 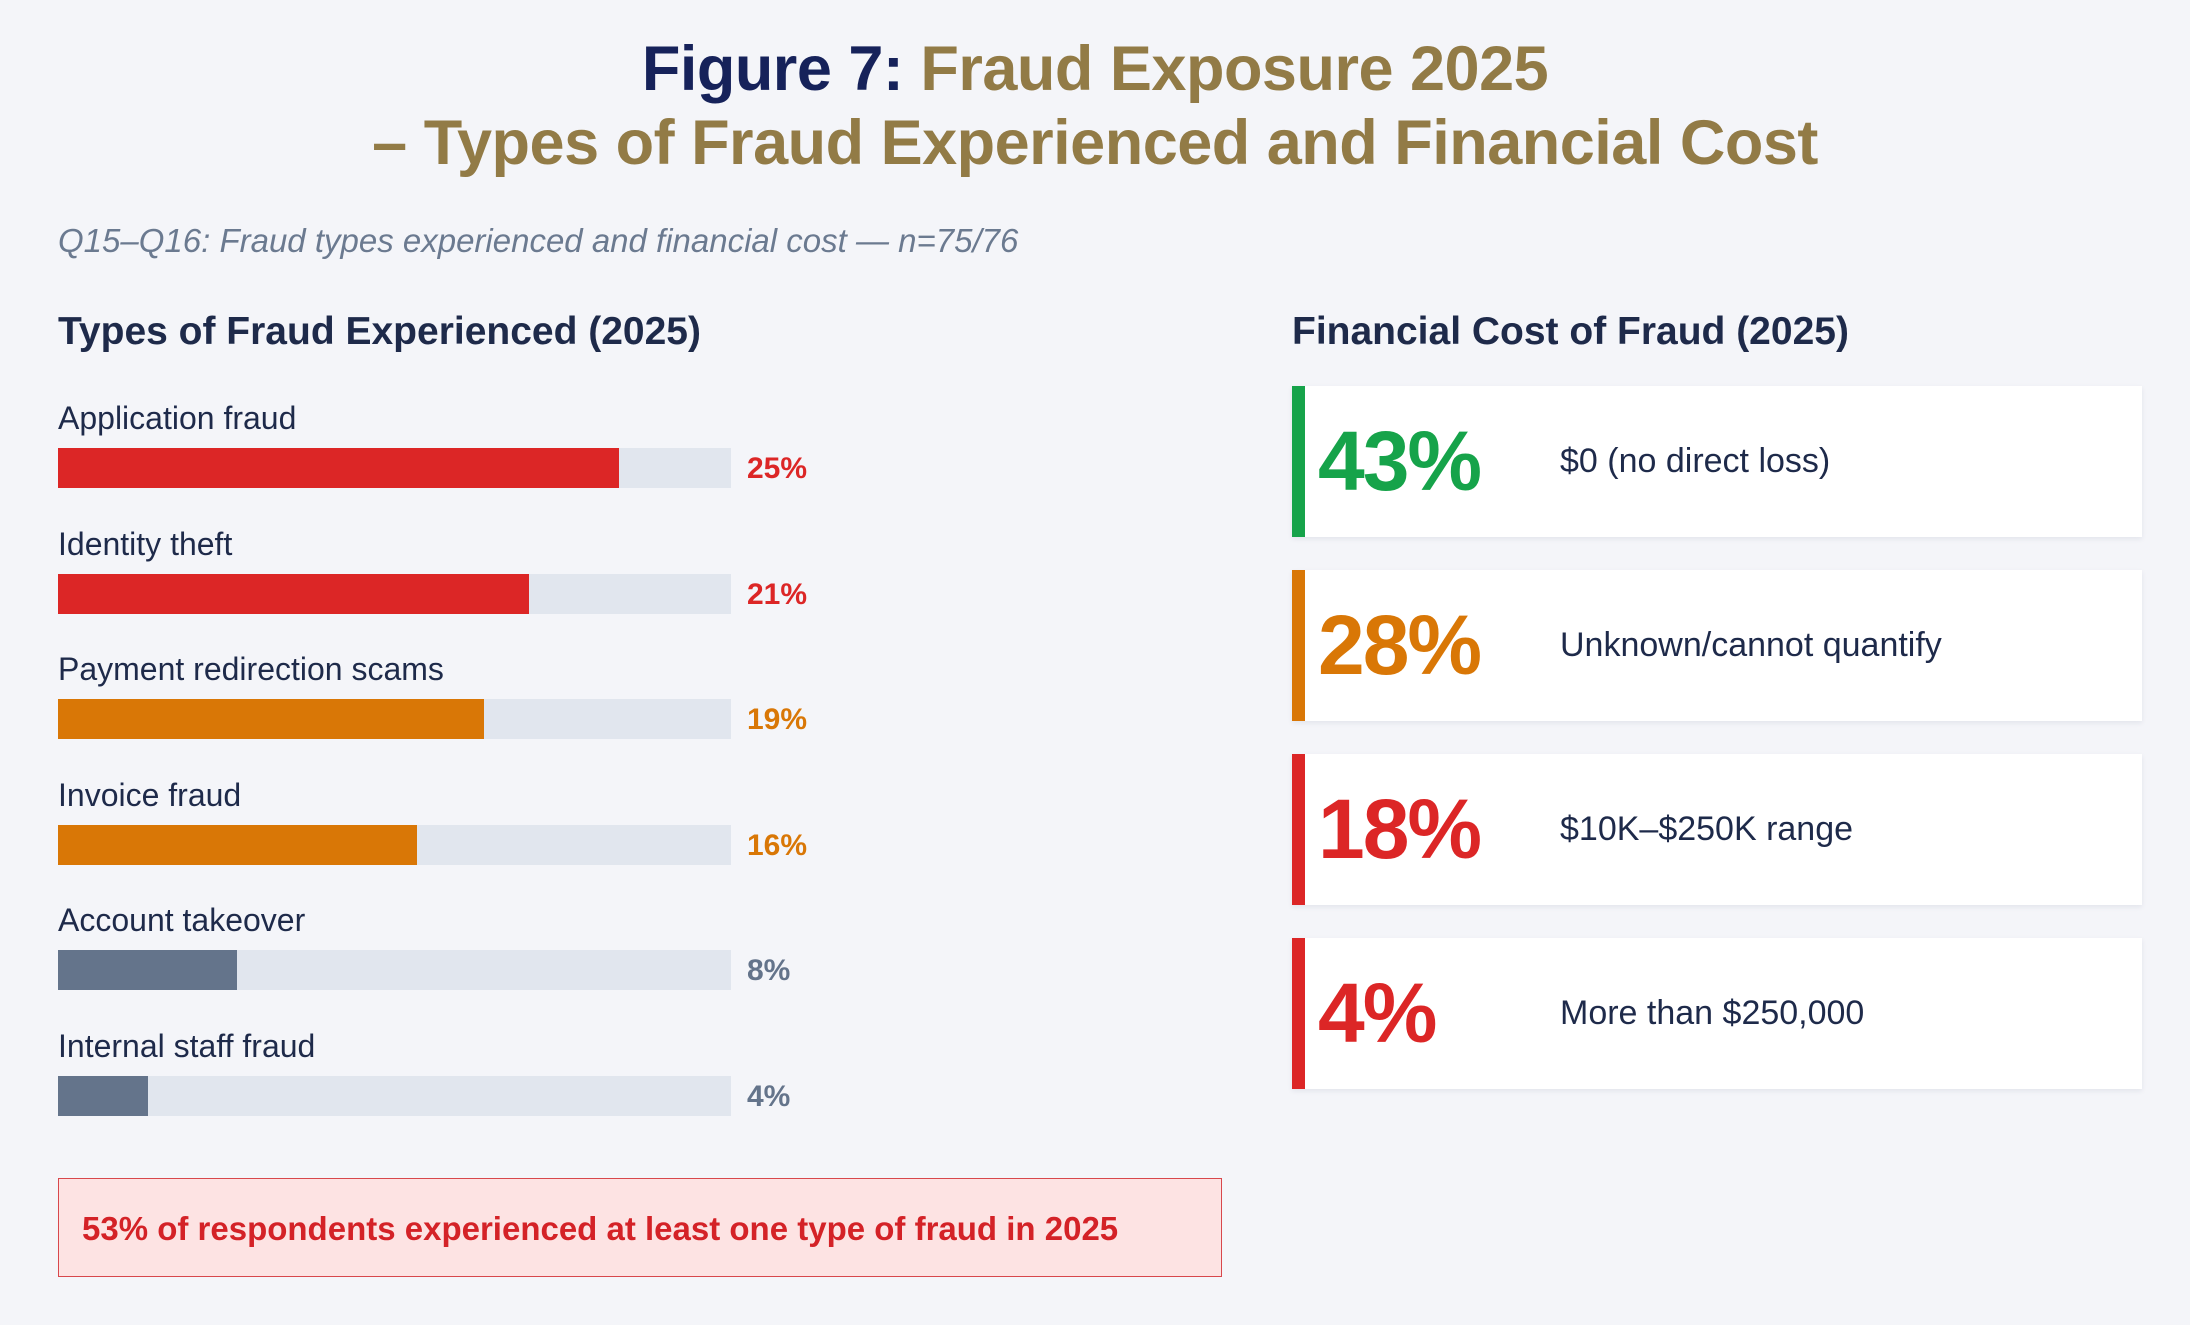 I want to click on cost-card: 4% More than $250,000, so click(x=1717, y=1013).